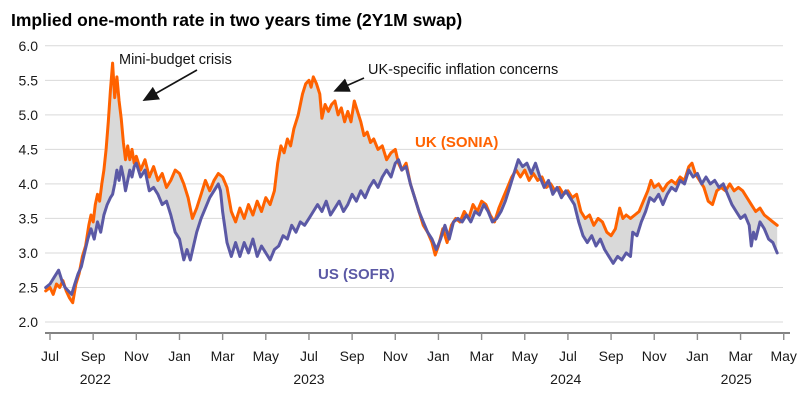  What do you see at coordinates (417, 336) in the screenshot?
I see `axes-layer` at bounding box center [417, 336].